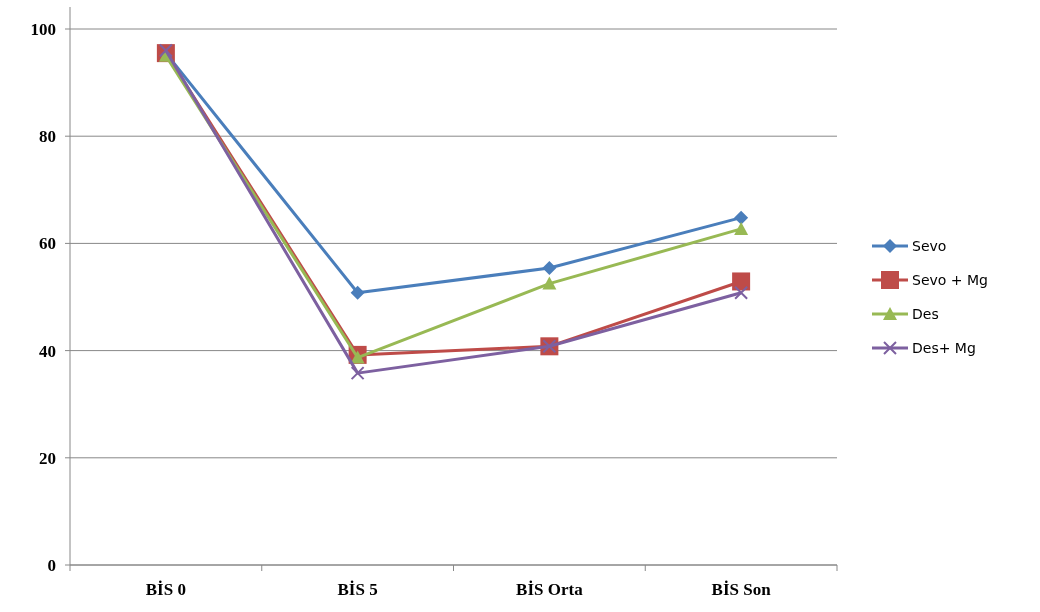  Describe the element at coordinates (47, 351) in the screenshot. I see `y-tick-label: 40` at that location.